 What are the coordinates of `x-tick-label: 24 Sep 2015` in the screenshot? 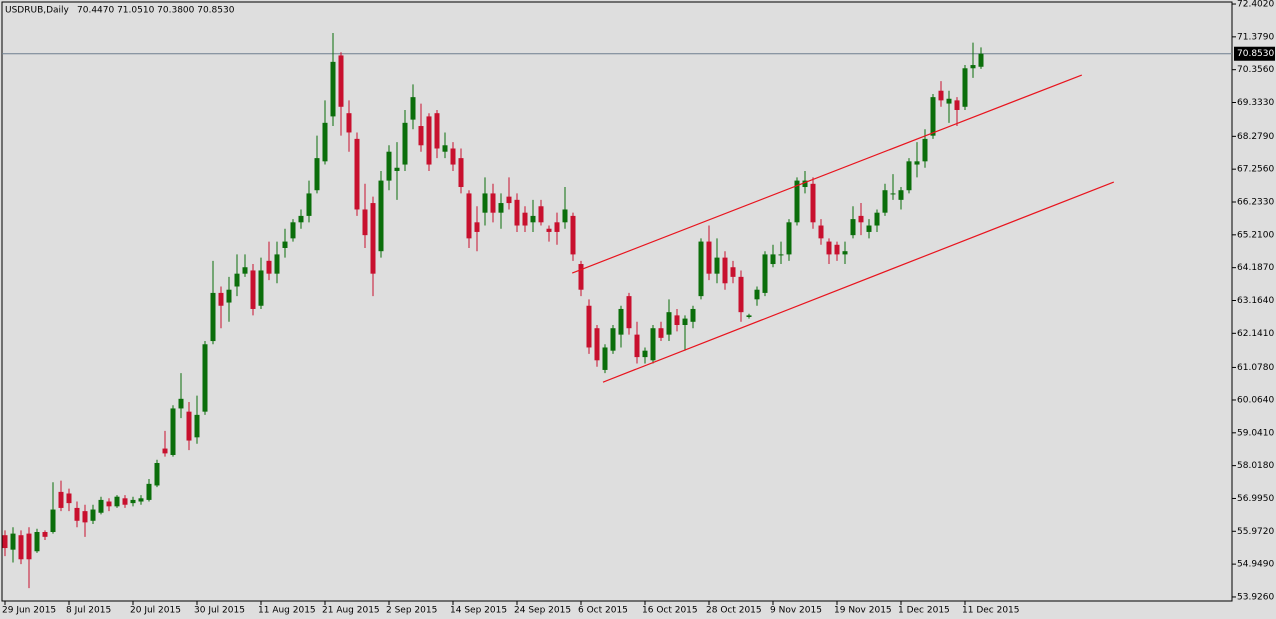 It's located at (542, 611).